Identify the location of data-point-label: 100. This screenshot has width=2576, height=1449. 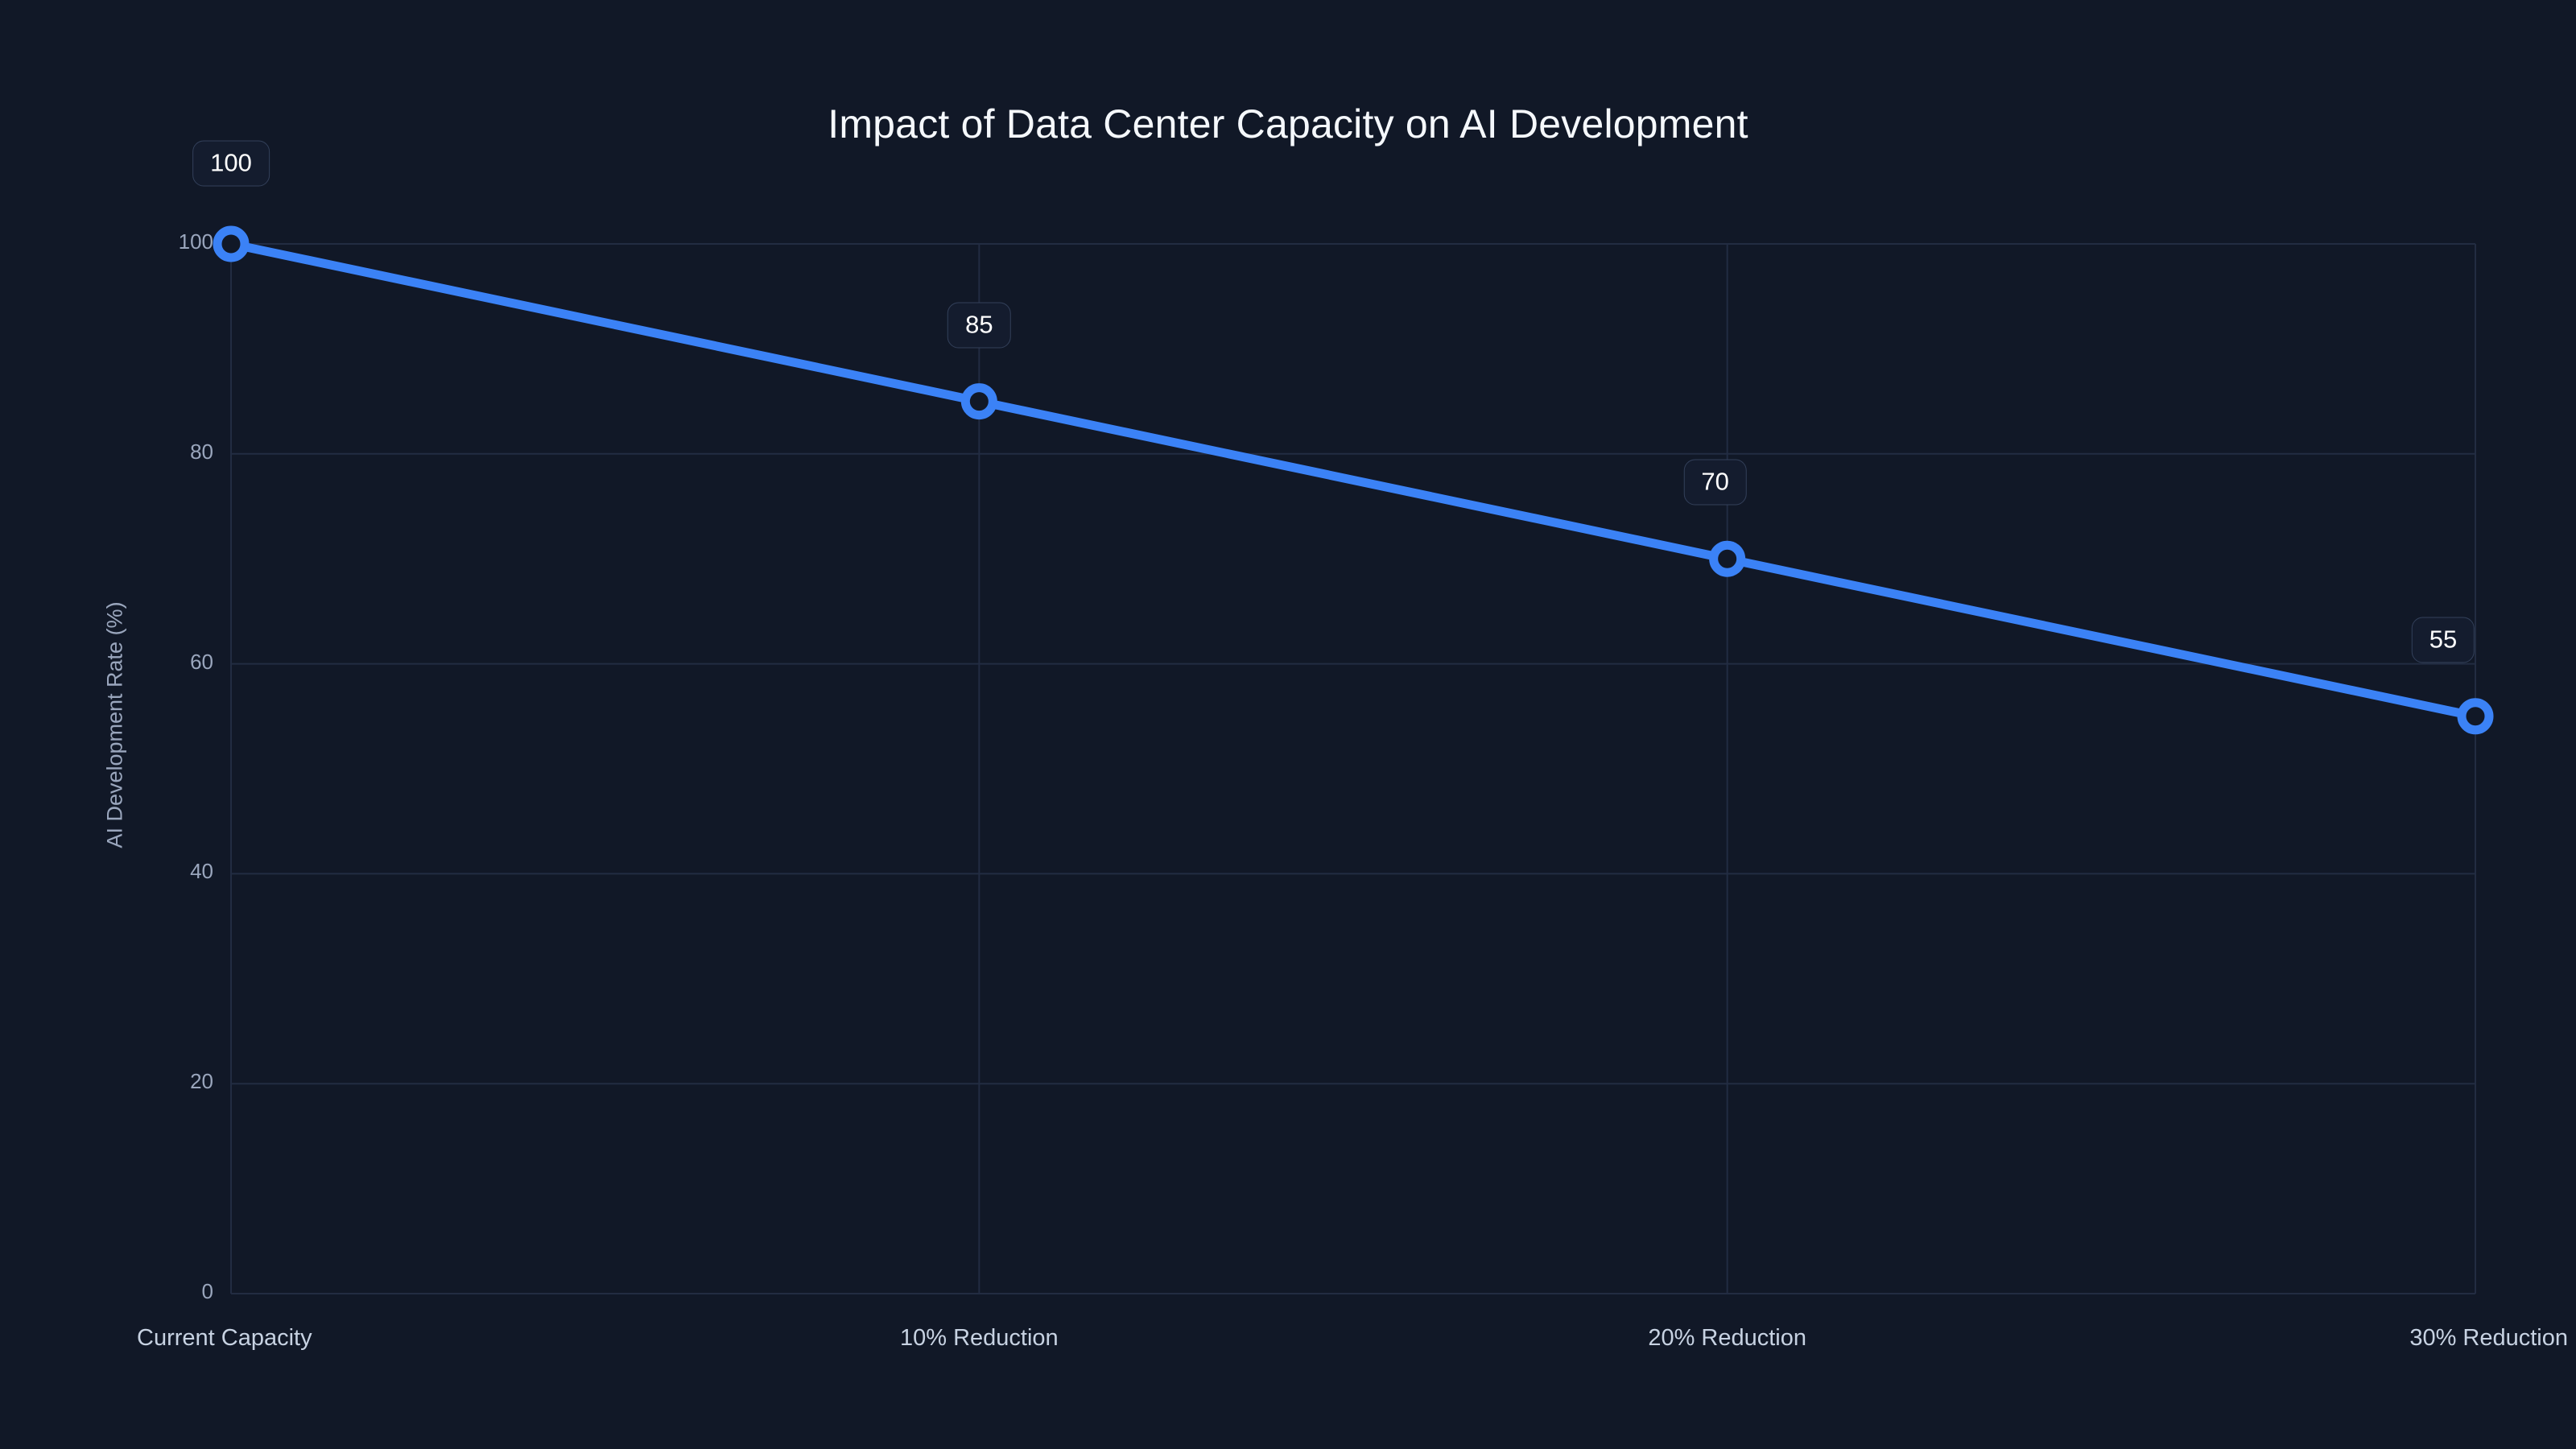
(231, 163).